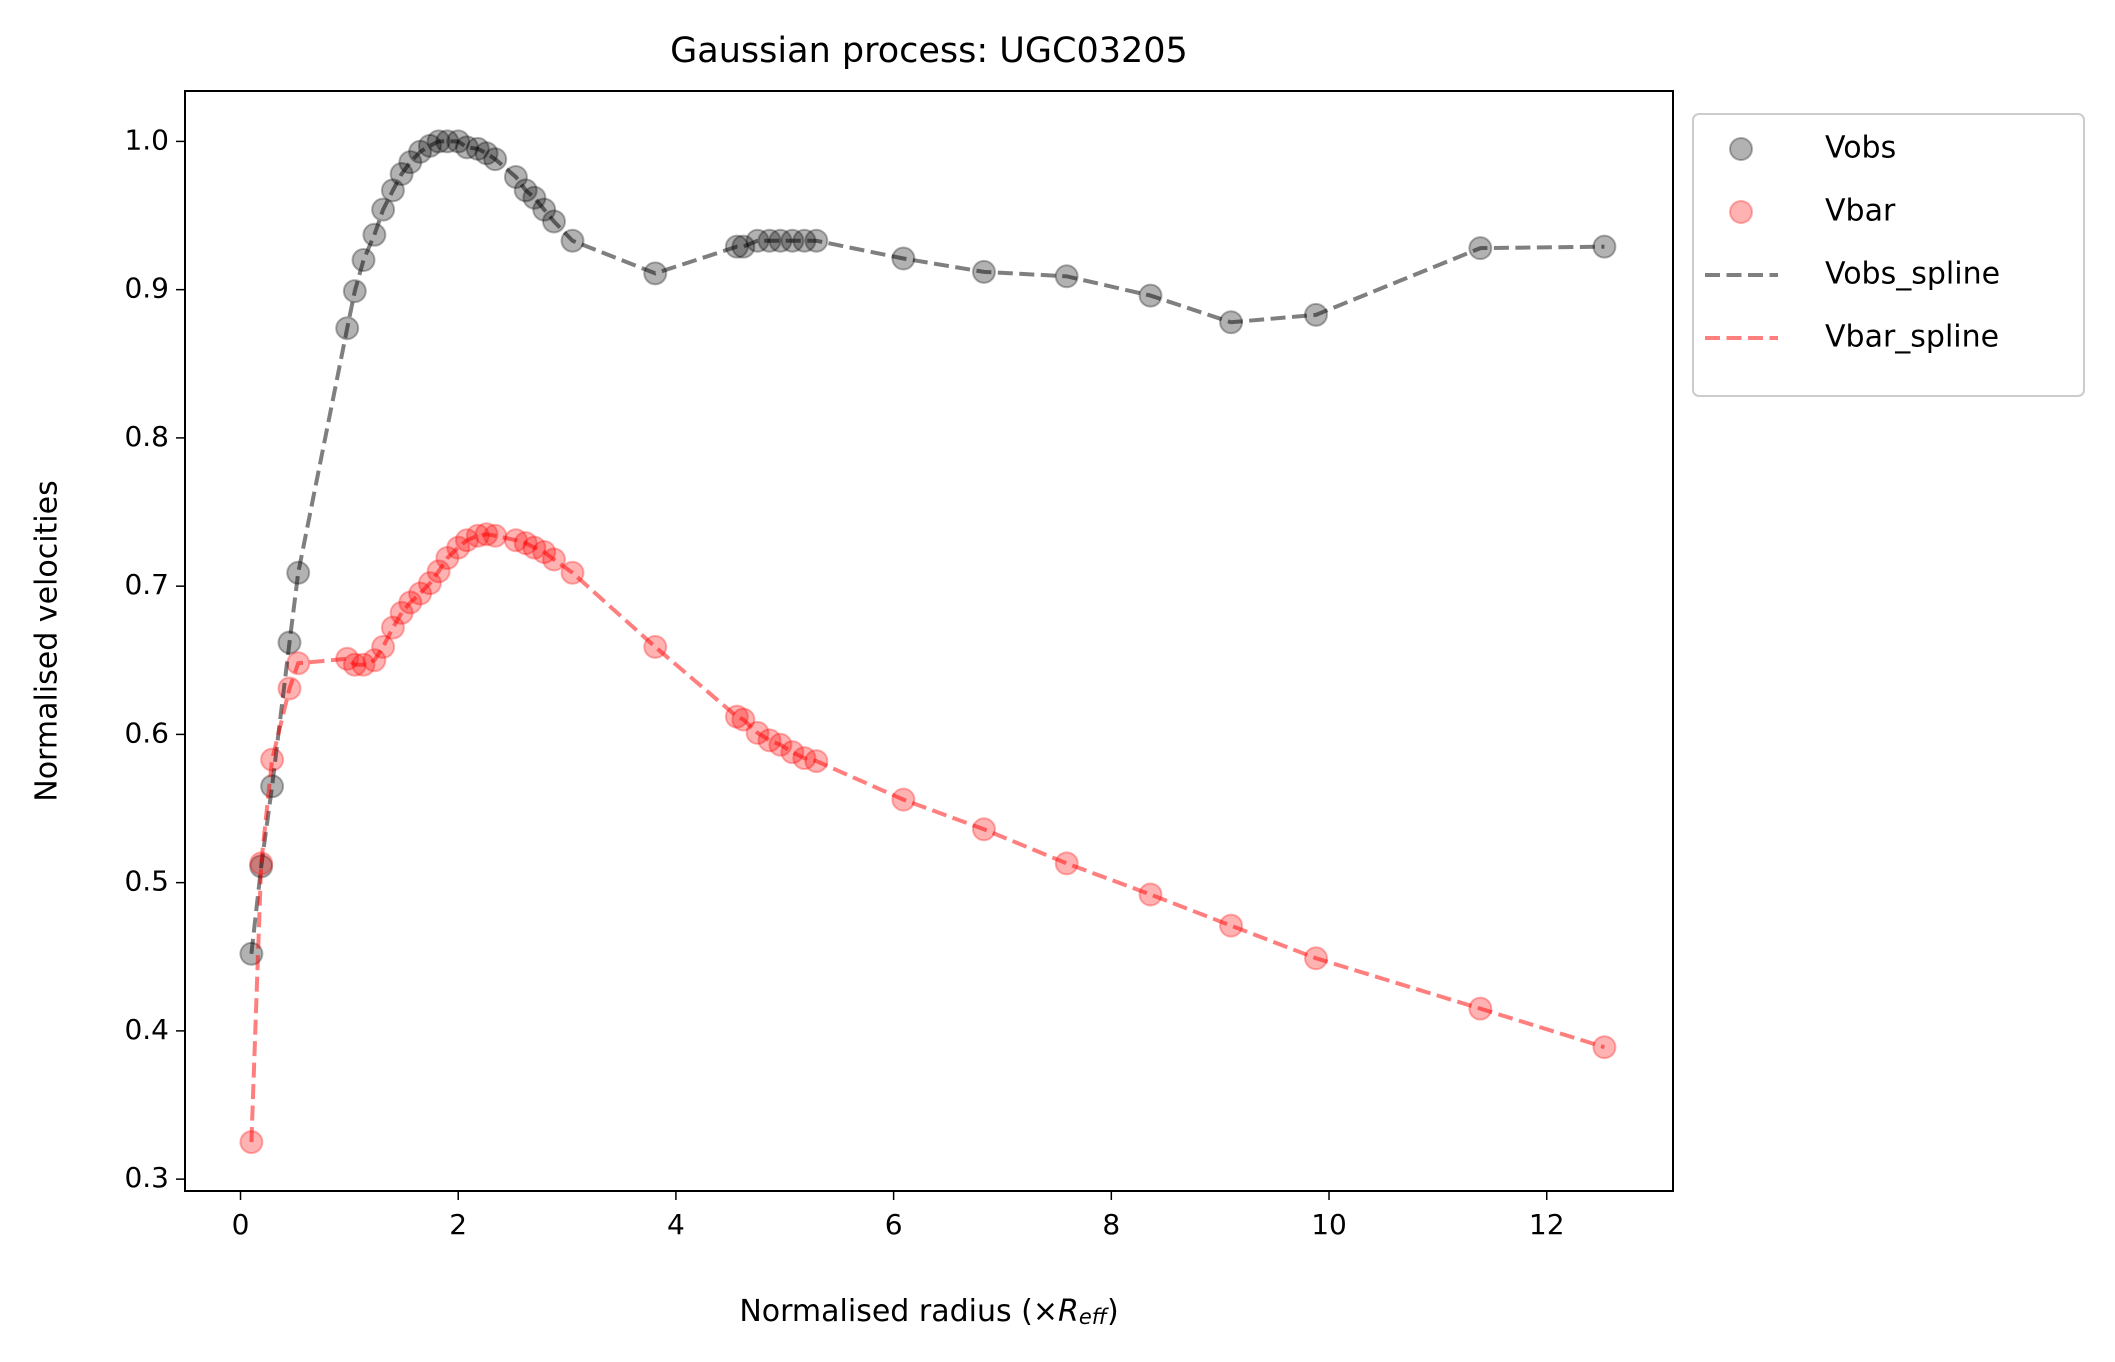 The width and height of the screenshot is (2115, 1362). I want to click on chart-title: Gaussian process: UGC03205, so click(929, 51).